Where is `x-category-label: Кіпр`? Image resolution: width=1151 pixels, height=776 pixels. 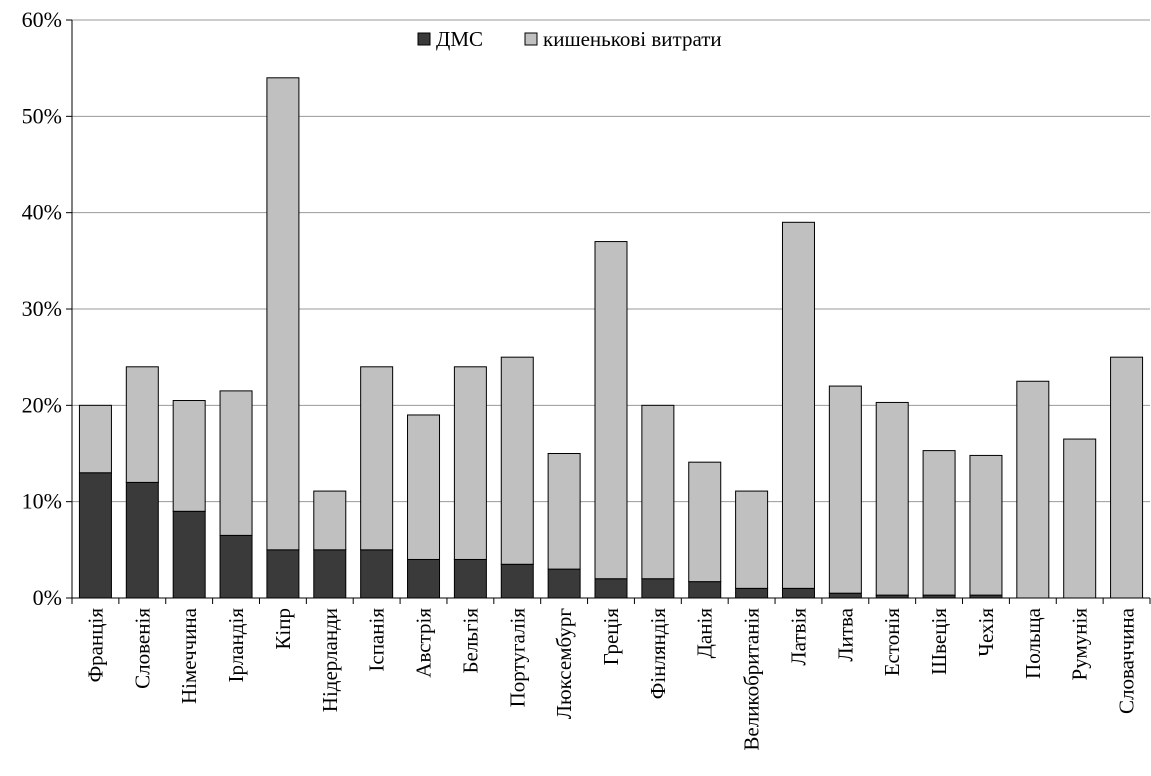 x-category-label: Кіпр is located at coordinates (283, 629).